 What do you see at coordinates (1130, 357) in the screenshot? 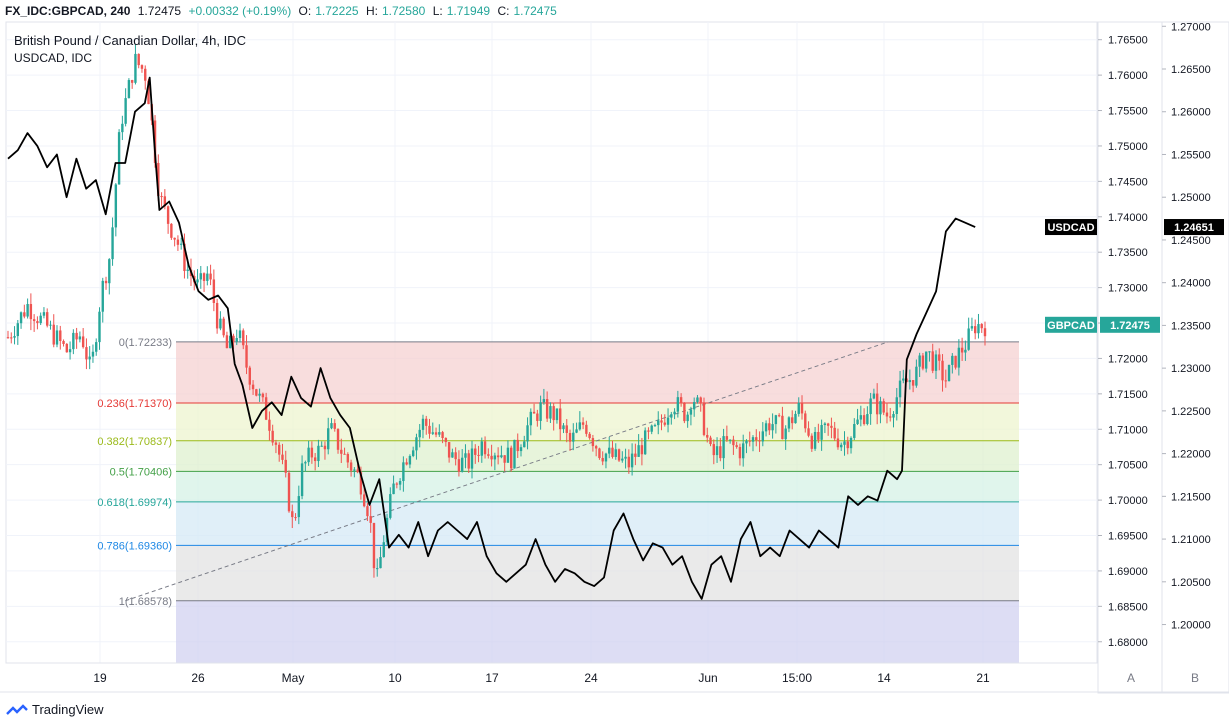
I see `left-price-axis` at bounding box center [1130, 357].